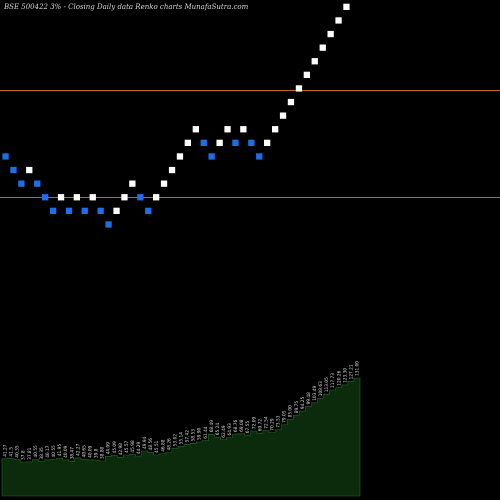  I want to click on area-value-label: 37.8, so click(24, 455).